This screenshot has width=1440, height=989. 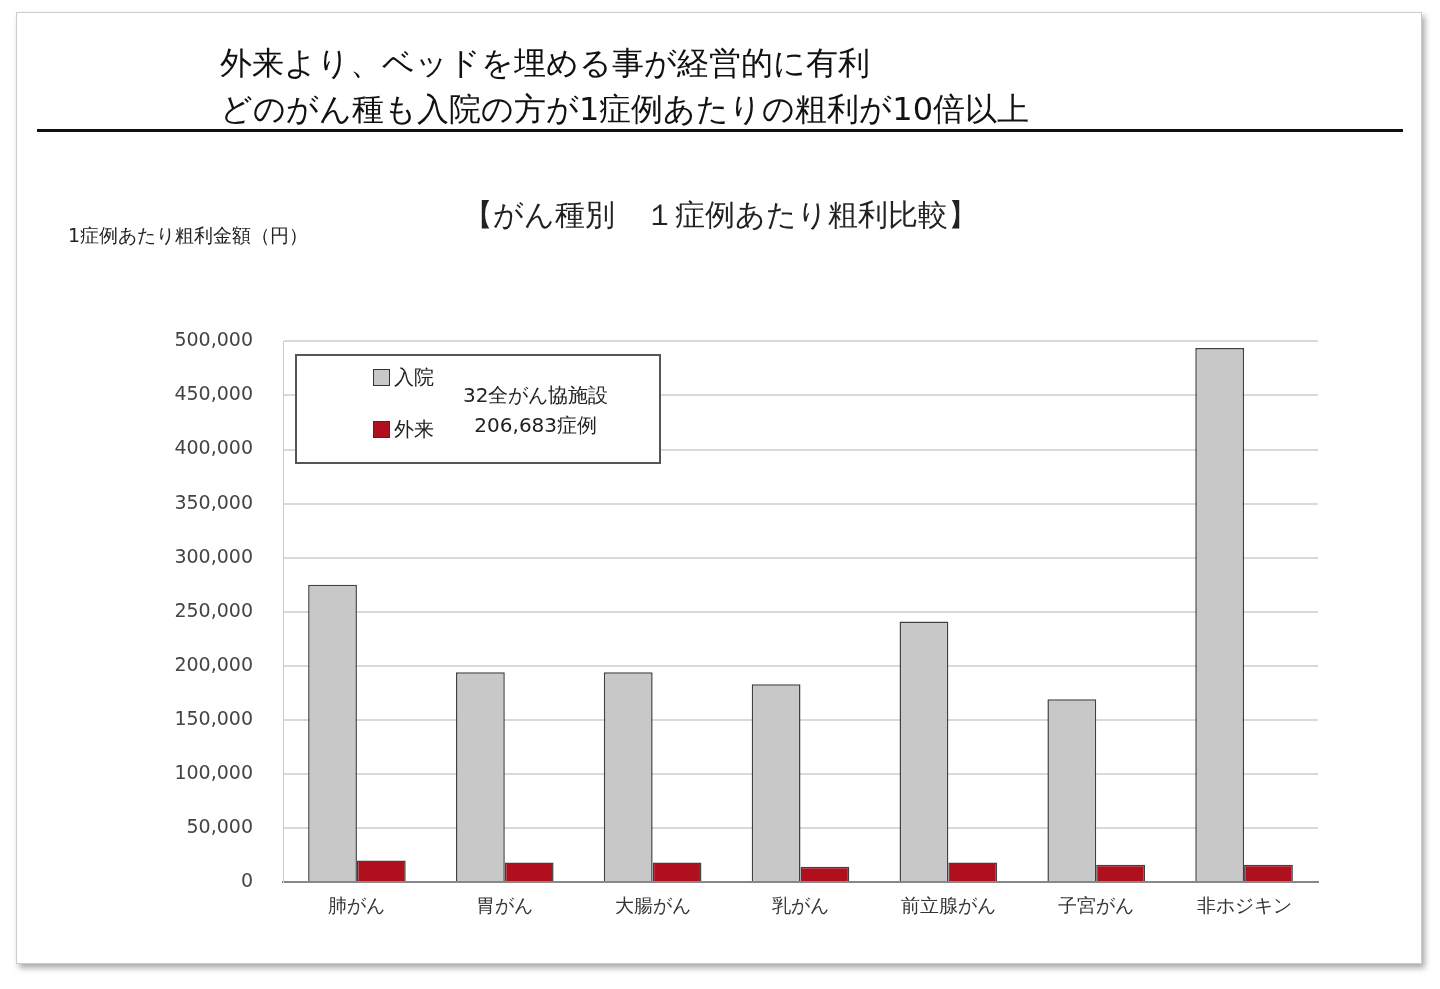 I want to click on chart-title: 外来より、ベッドを埋める事が経営的に有利, so click(x=545, y=63).